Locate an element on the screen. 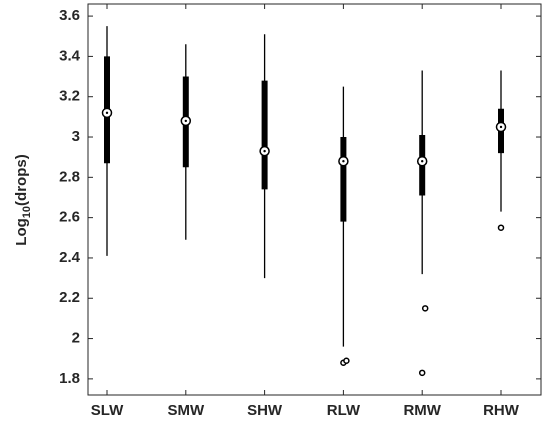 The image size is (550, 423). y-tick-label: 2.4 is located at coordinates (70, 257).